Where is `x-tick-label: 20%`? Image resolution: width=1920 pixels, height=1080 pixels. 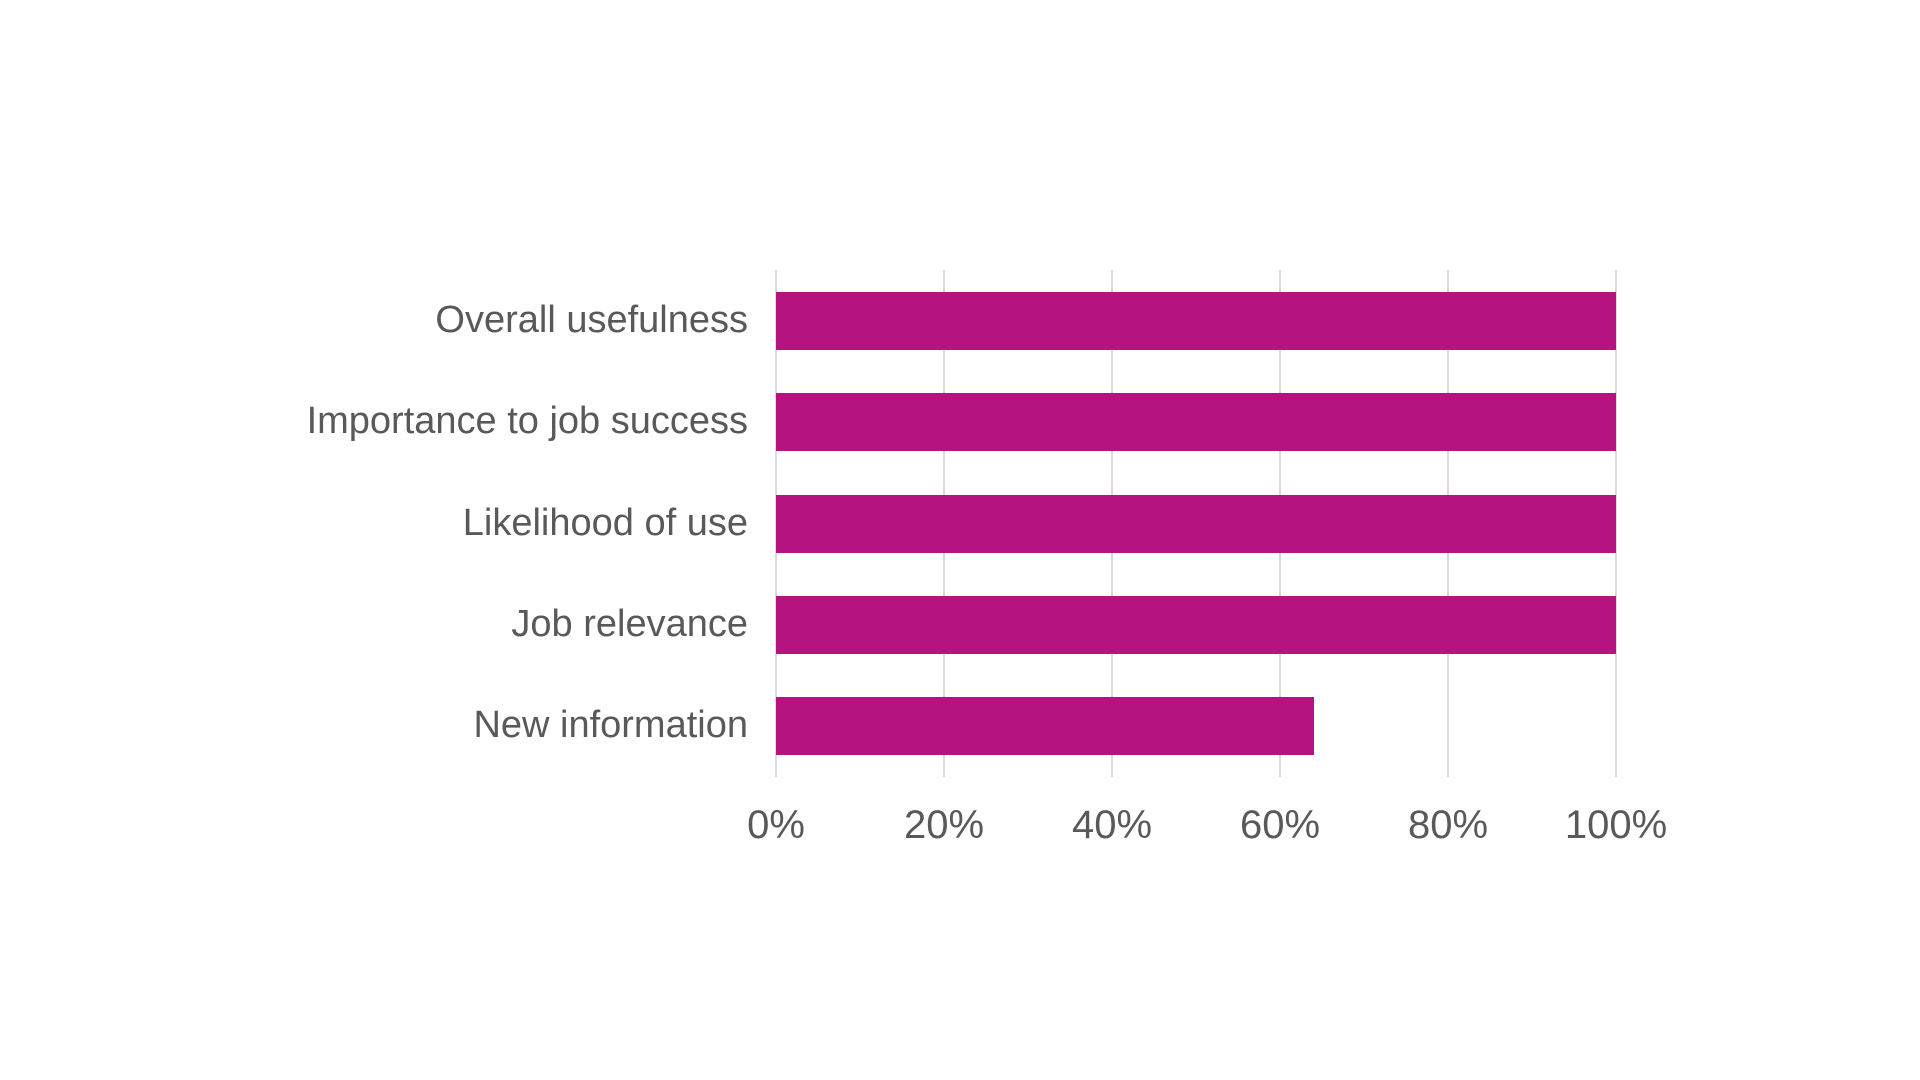
x-tick-label: 20% is located at coordinates (944, 825).